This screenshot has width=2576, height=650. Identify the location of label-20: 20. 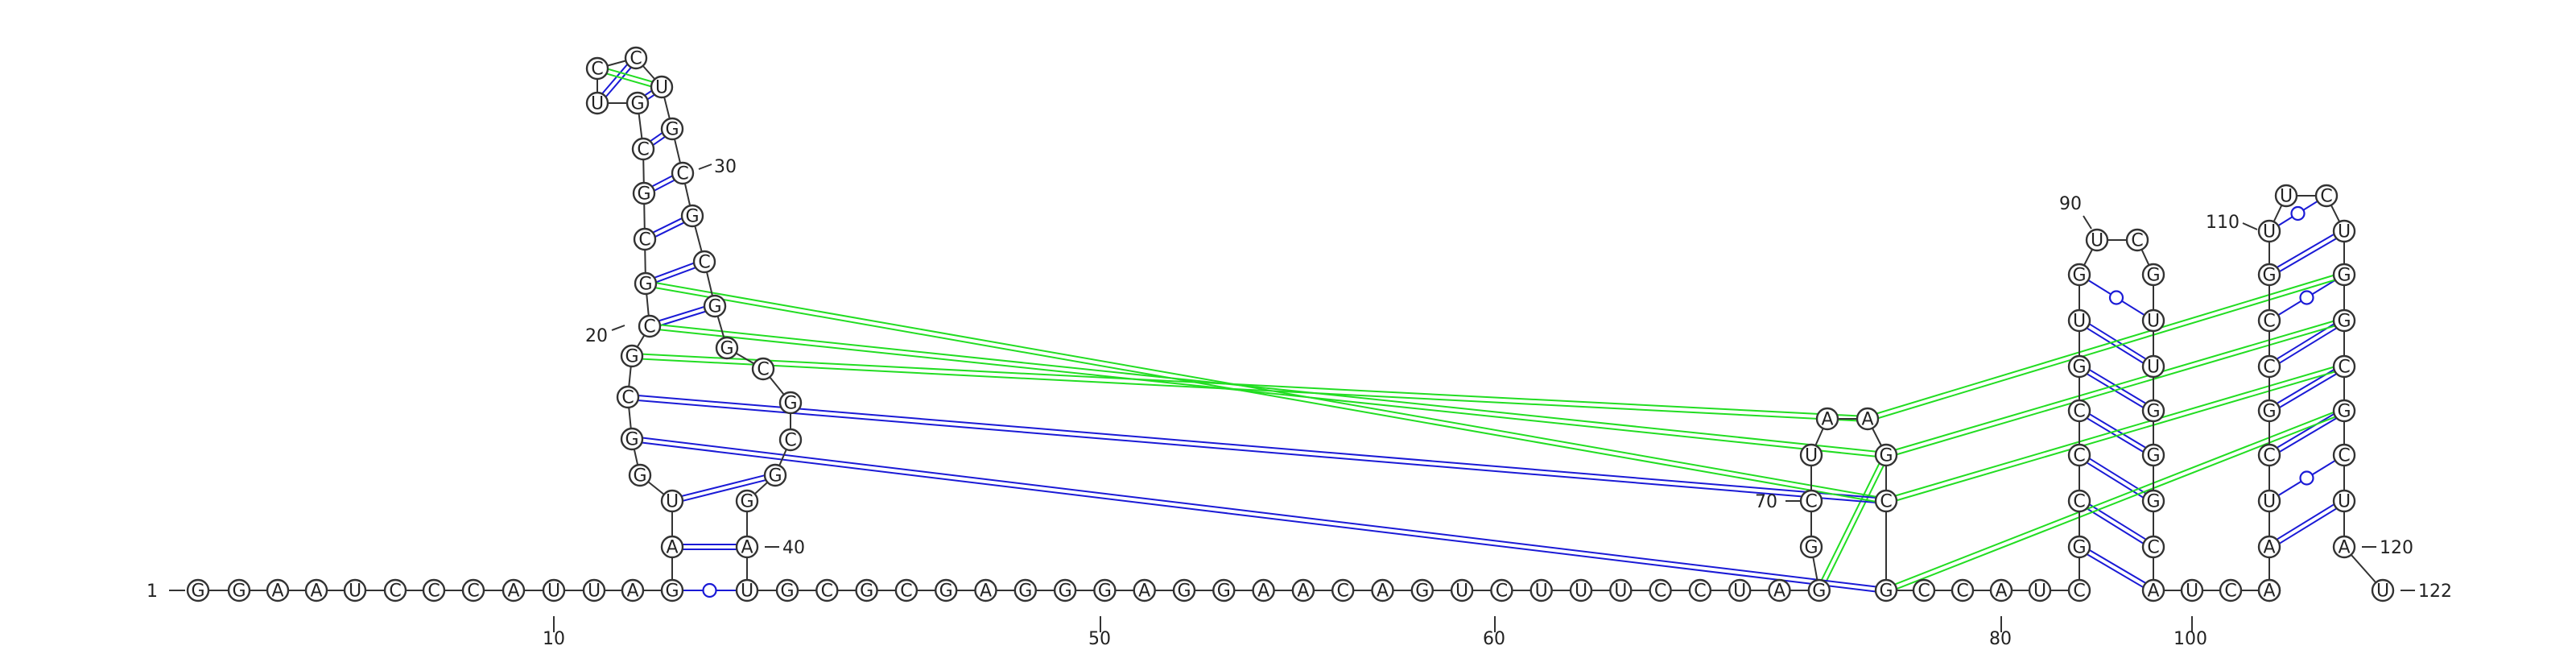
(605, 335).